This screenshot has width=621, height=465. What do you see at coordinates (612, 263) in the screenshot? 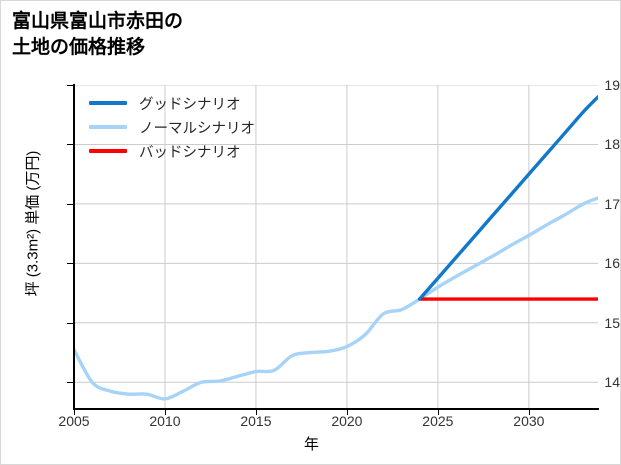
I see `y-axis-tick-label: 16` at bounding box center [612, 263].